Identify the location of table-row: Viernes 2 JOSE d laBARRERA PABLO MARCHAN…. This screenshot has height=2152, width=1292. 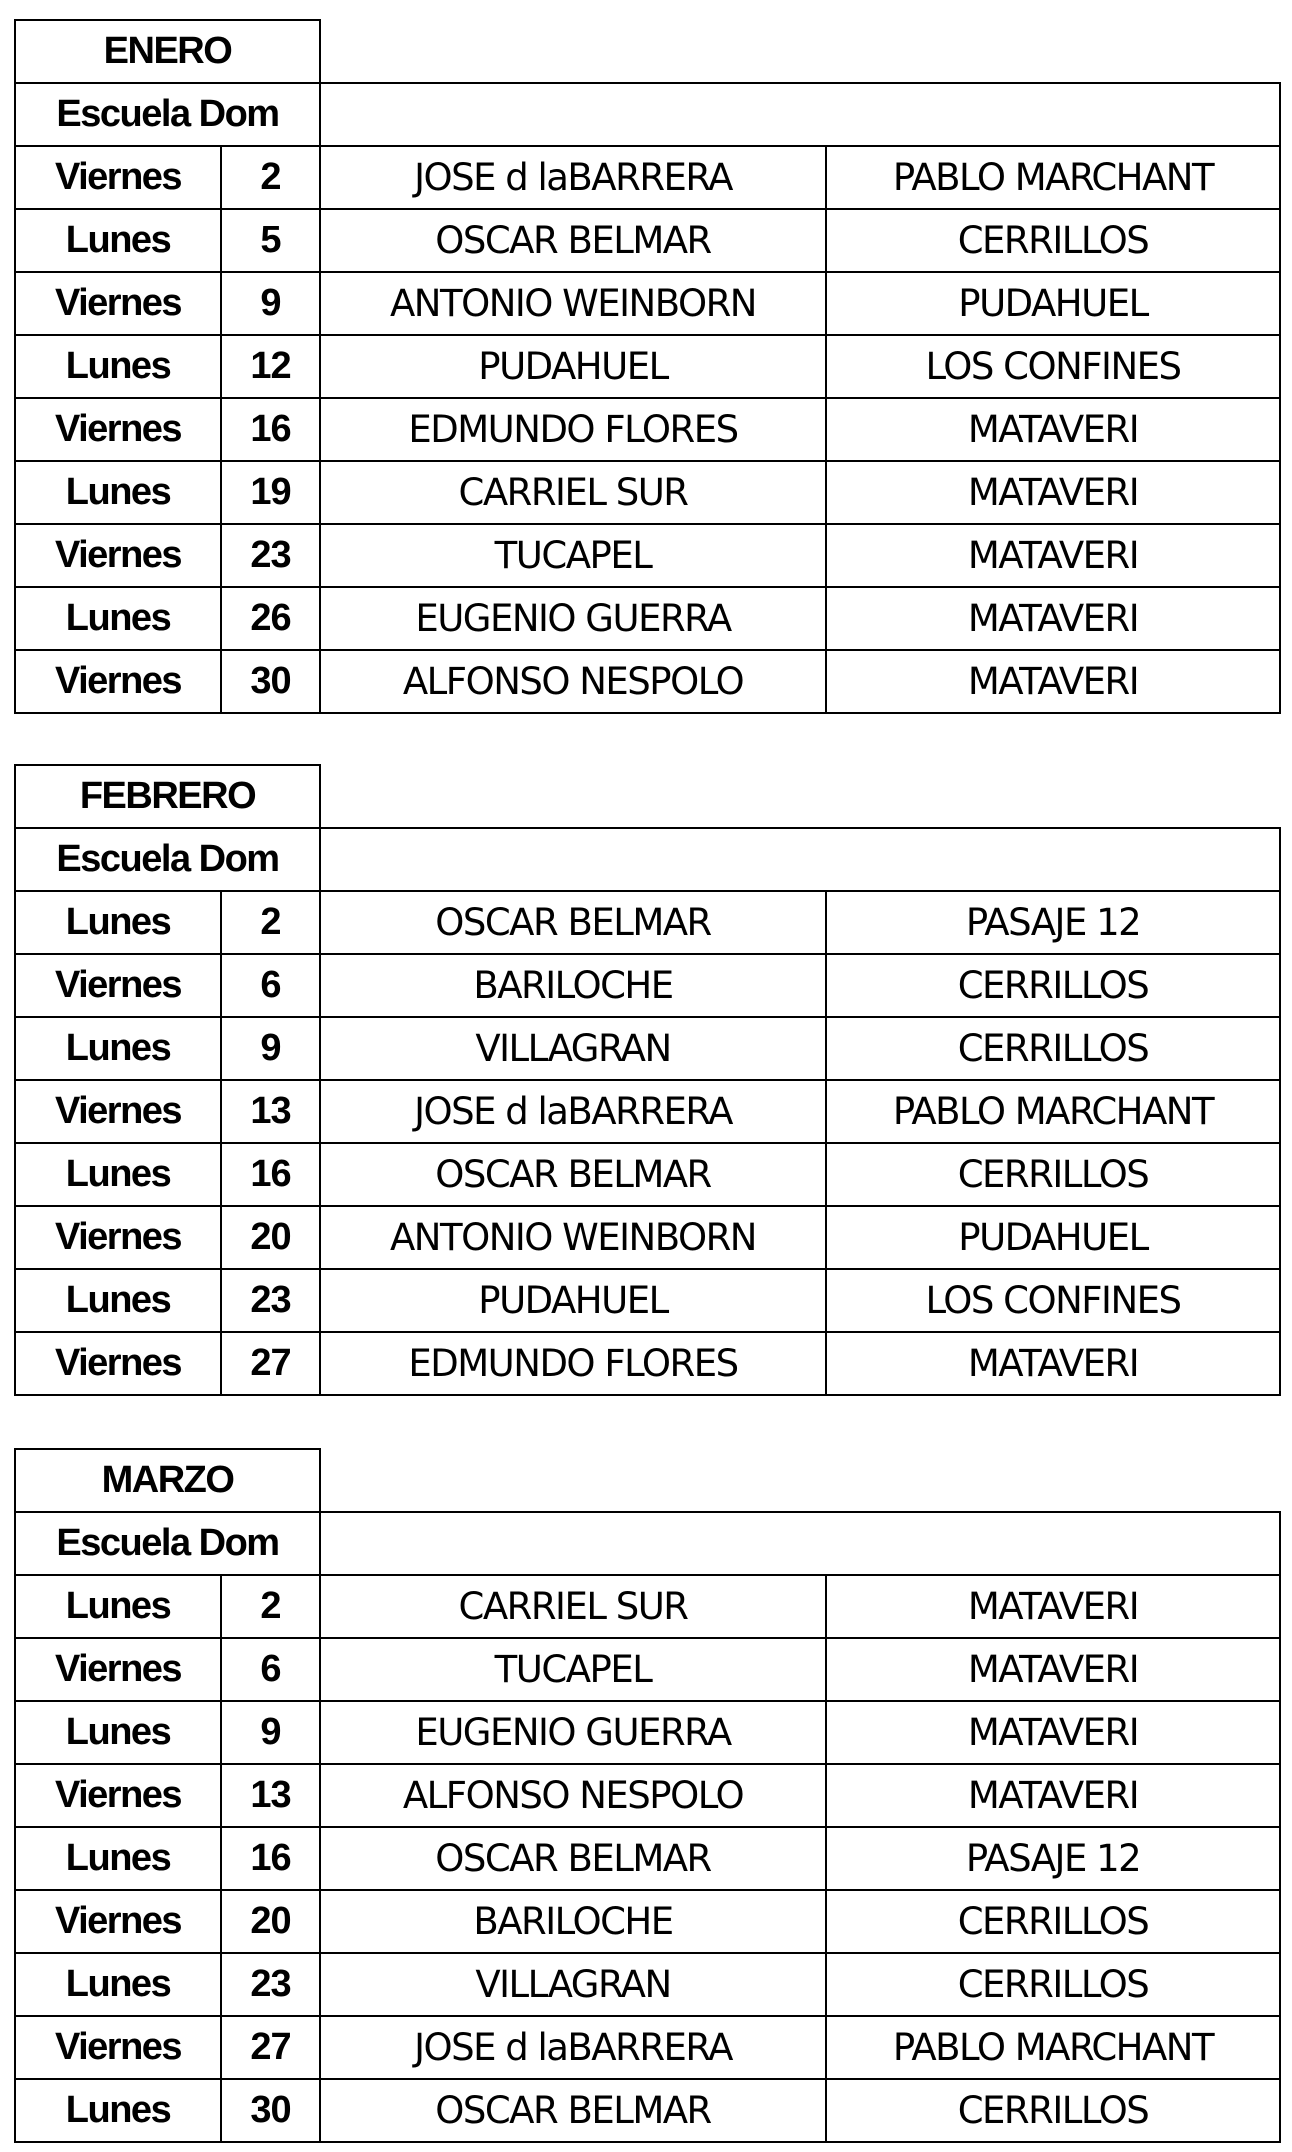
(647, 177).